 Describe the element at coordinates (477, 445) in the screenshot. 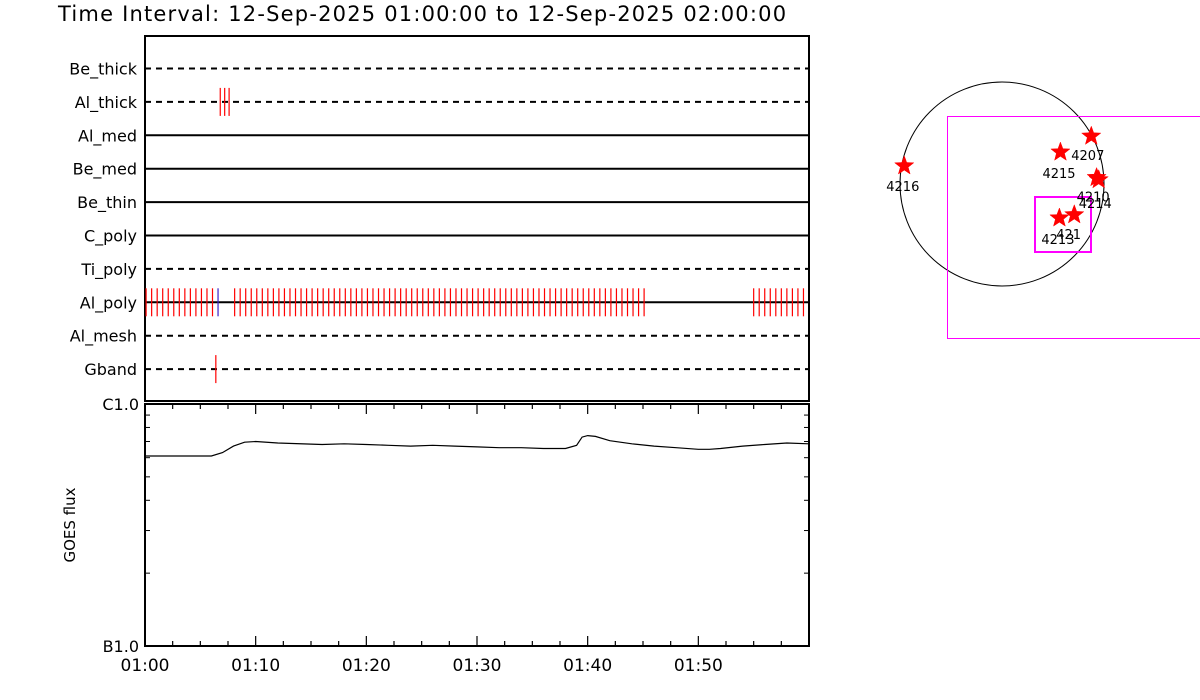

I see `goes-flux-line` at that location.